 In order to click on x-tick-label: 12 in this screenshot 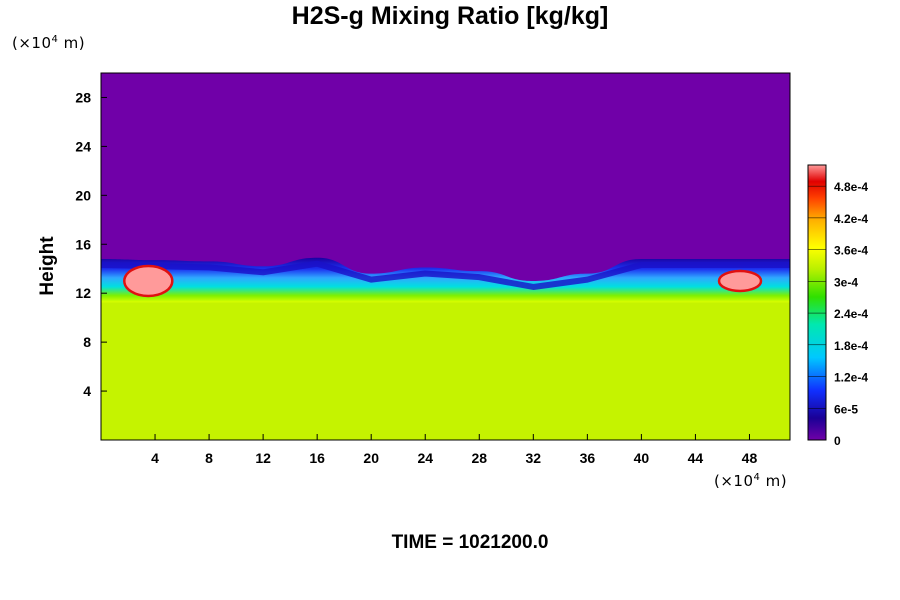, I will do `click(263, 458)`.